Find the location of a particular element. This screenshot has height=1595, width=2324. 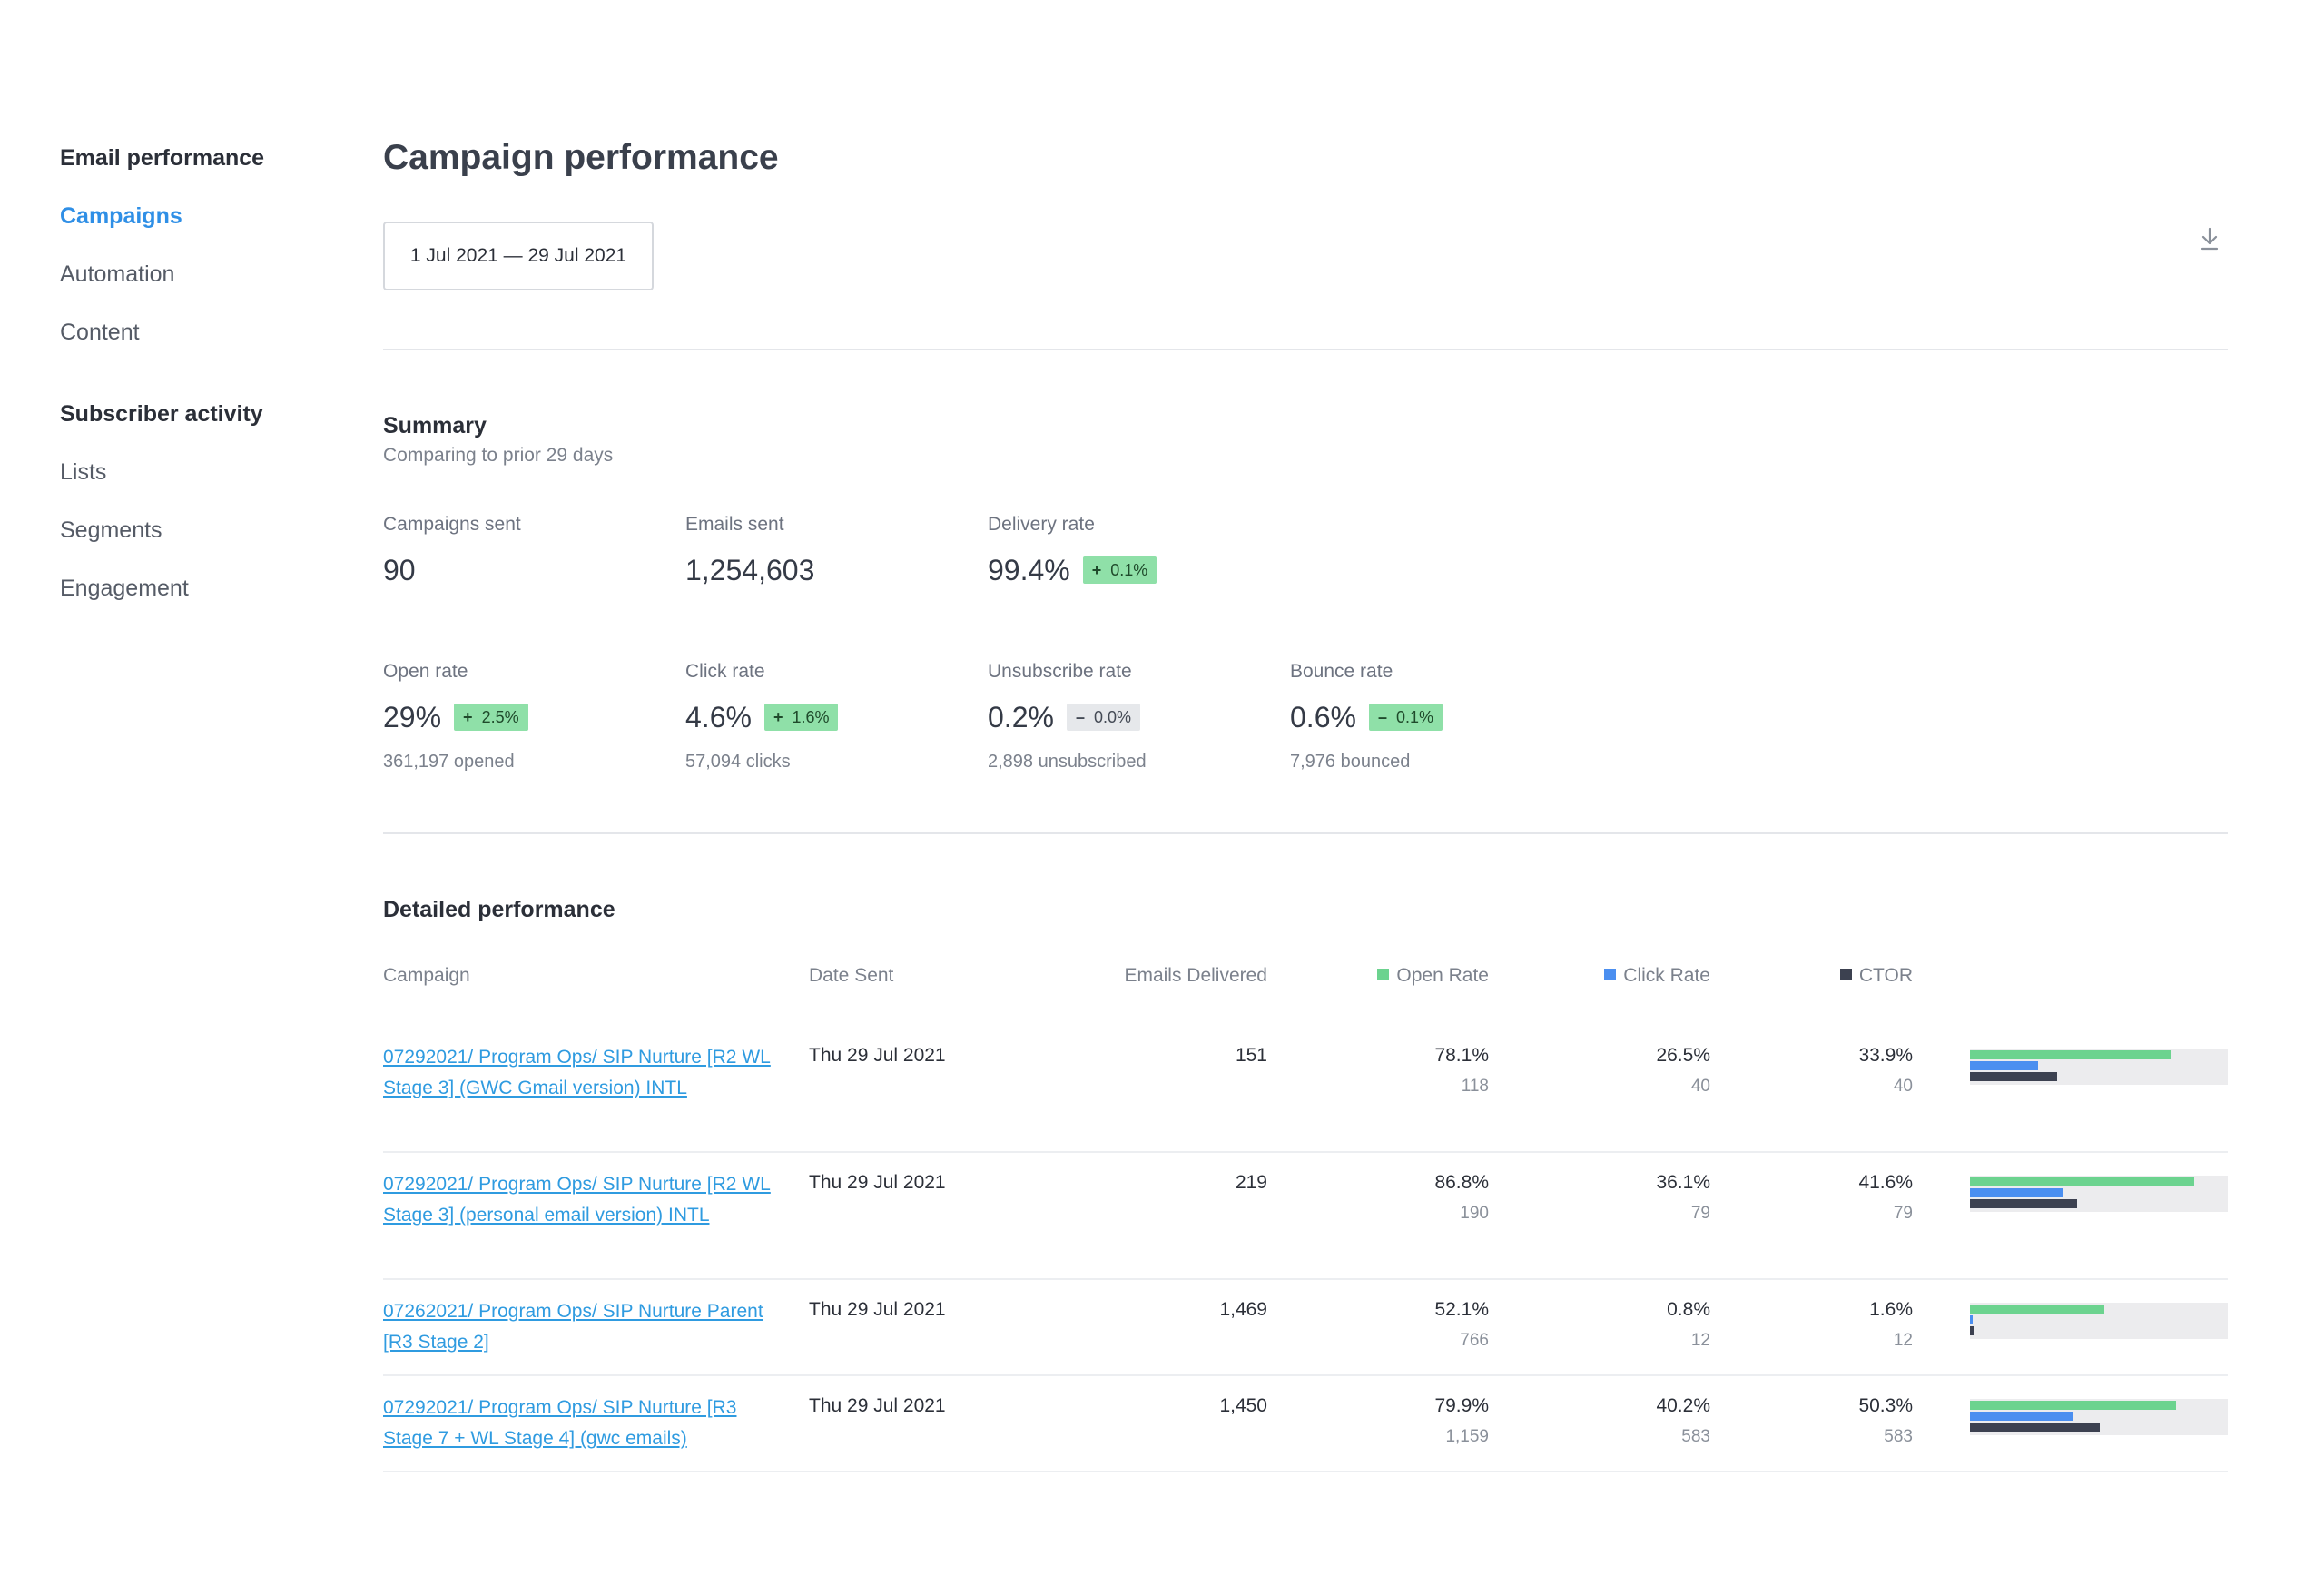

date-range-picker: 1 Jul 2021 — 29 Jul 2021 is located at coordinates (518, 256).